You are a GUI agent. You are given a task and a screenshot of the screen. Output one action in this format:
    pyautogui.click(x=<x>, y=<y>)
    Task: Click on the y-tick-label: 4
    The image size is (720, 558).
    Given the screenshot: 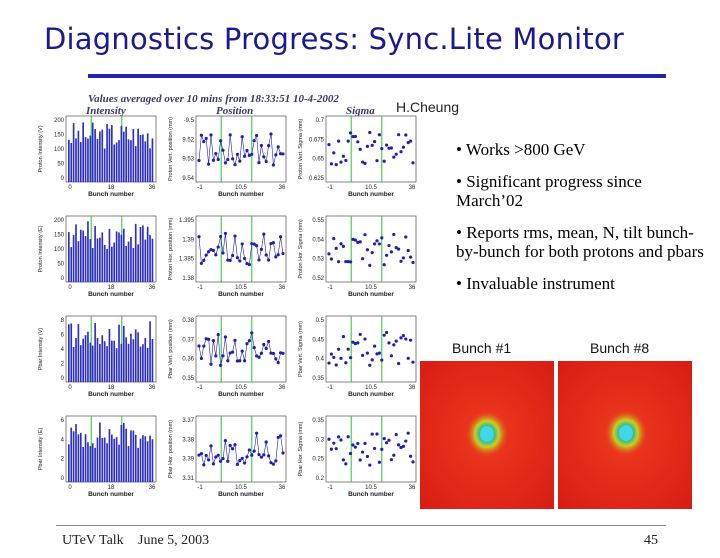 What is the action you would take?
    pyautogui.click(x=63, y=350)
    